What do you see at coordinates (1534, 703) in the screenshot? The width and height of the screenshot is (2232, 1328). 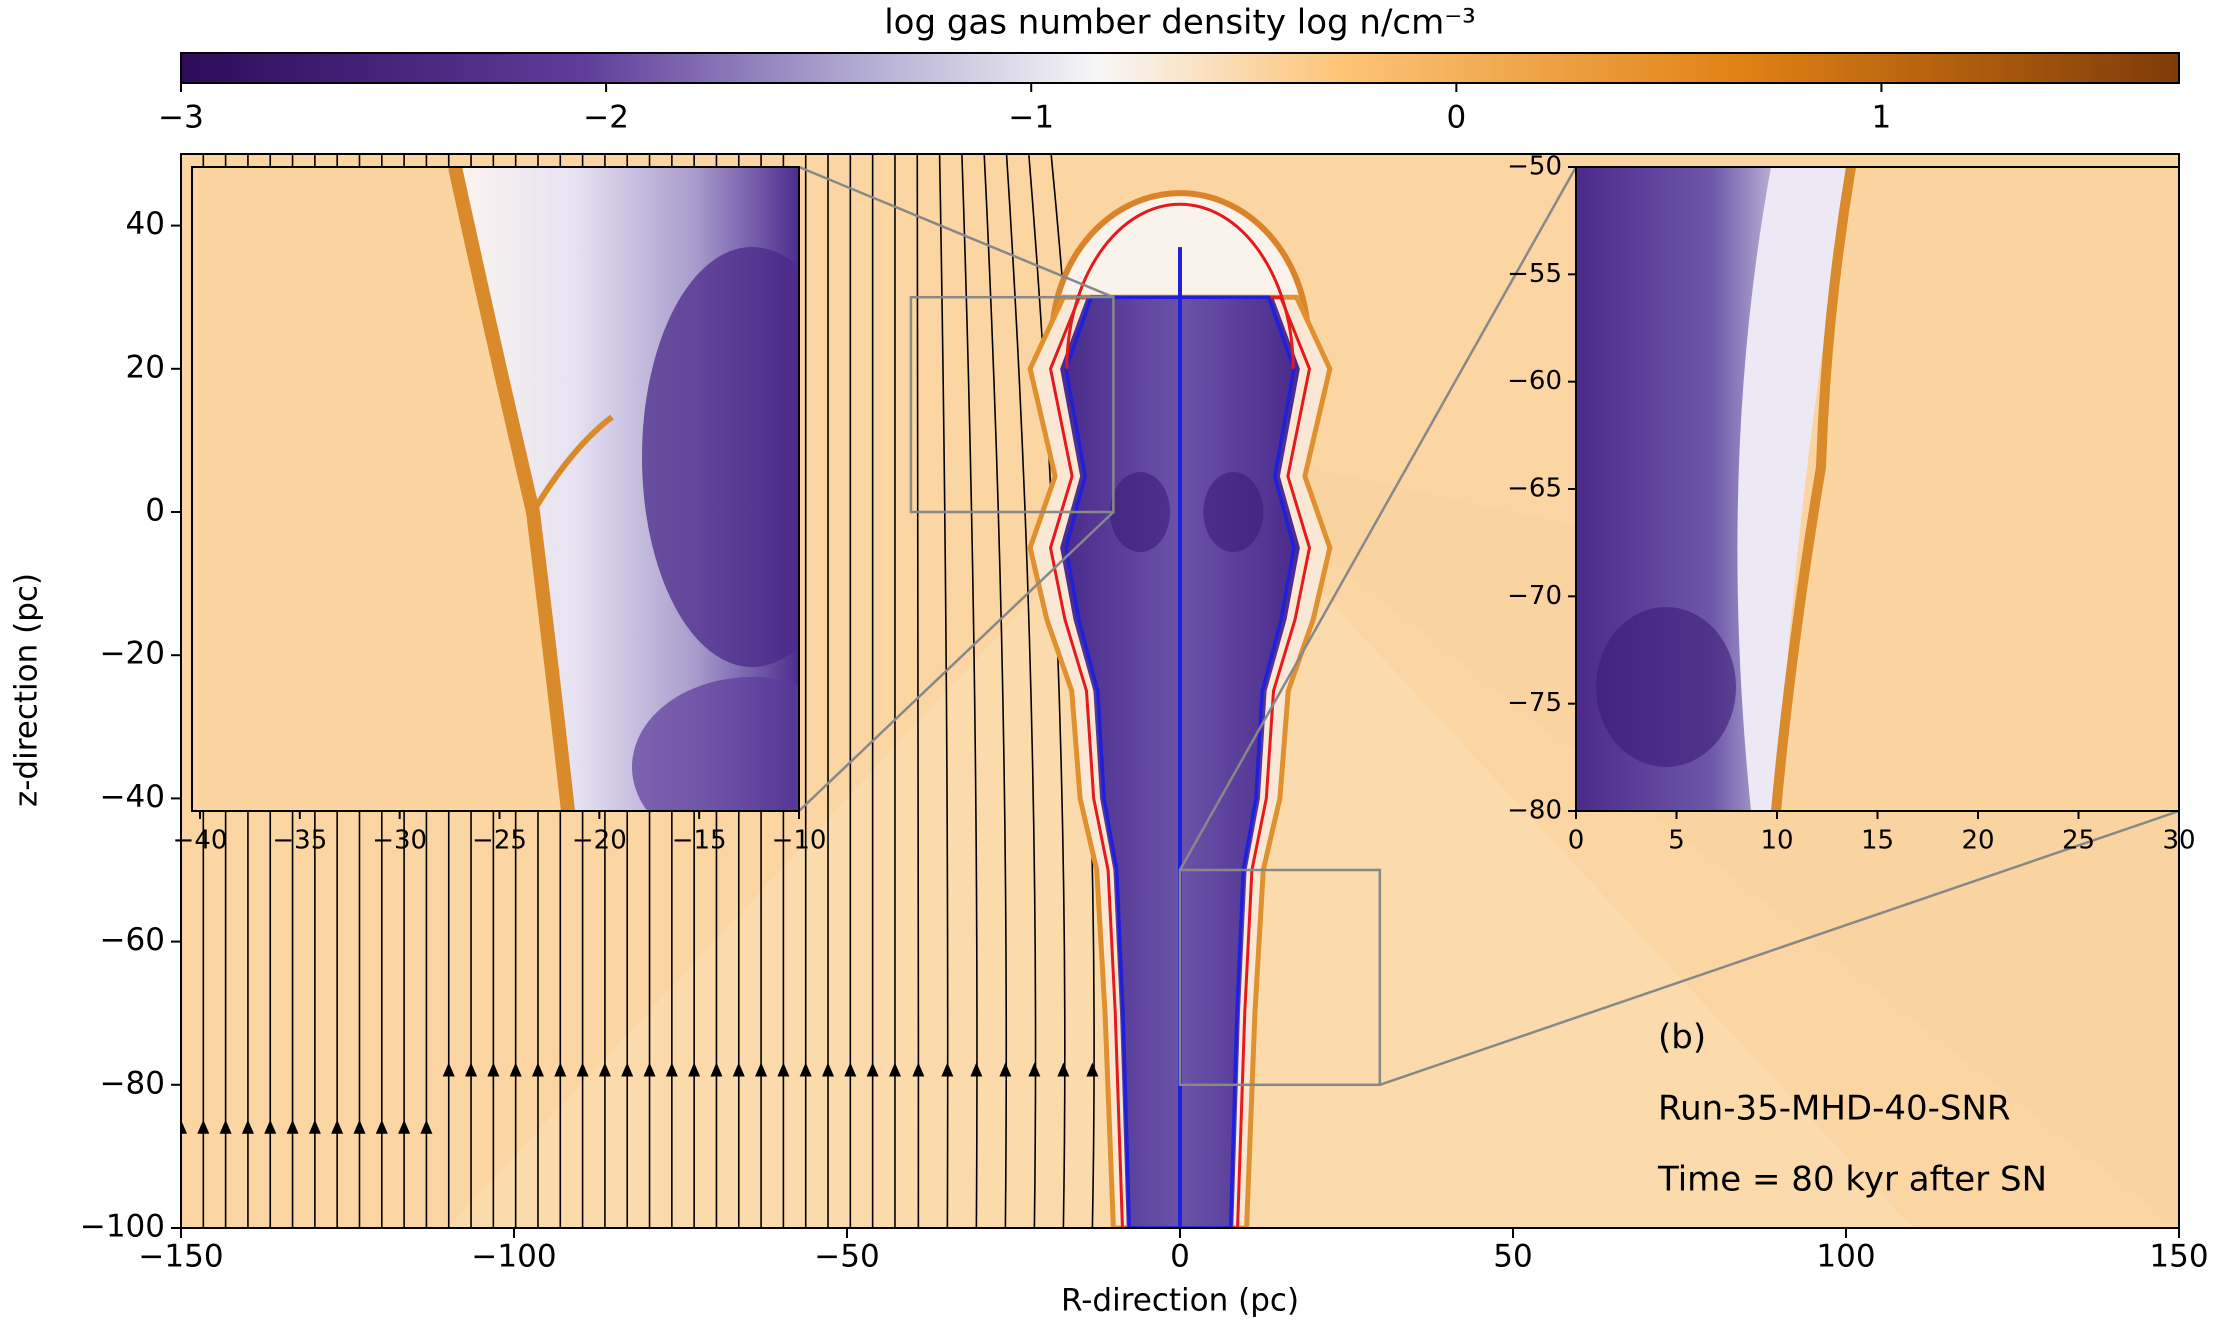 I see `inset-y-tick-label: −75` at bounding box center [1534, 703].